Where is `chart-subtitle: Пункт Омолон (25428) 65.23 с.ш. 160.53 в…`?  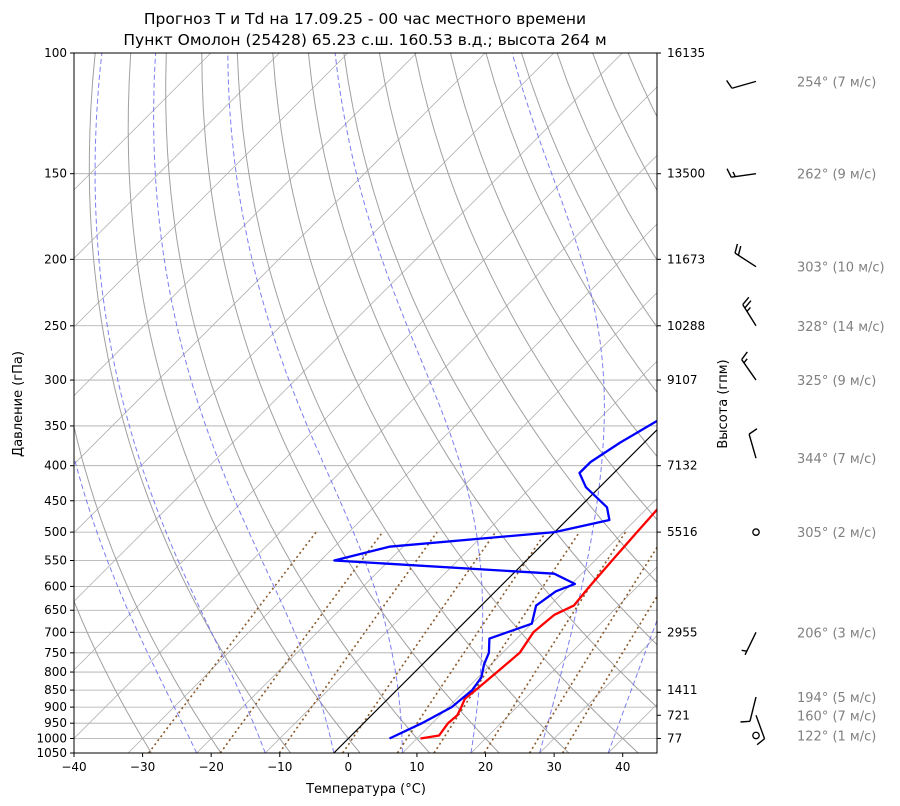
chart-subtitle: Пункт Омолон (25428) 65.23 с.ш. 160.53 в… is located at coordinates (364, 40).